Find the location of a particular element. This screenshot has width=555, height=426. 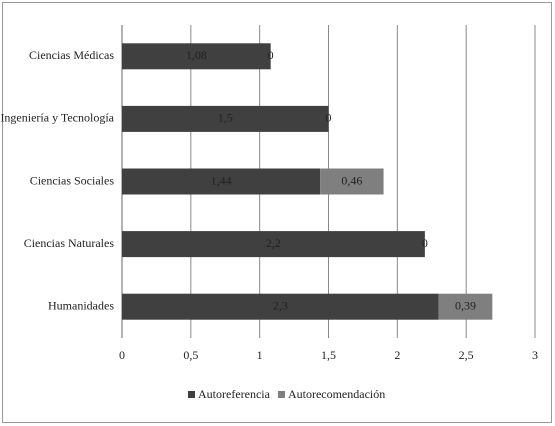

x-tick-label: 3 is located at coordinates (535, 355).